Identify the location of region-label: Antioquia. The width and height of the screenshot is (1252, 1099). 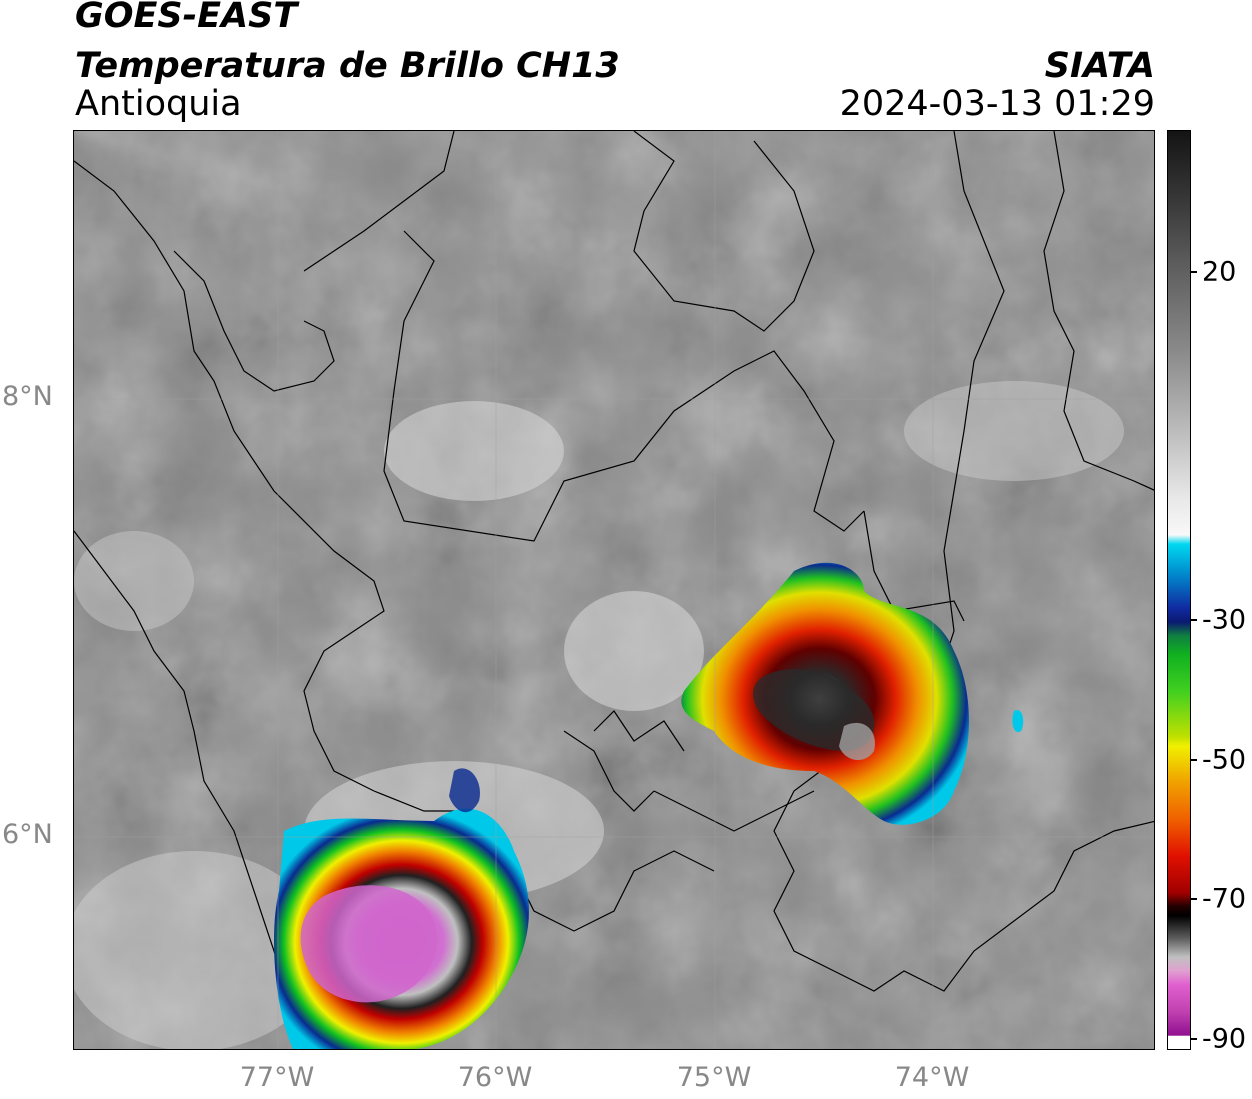
(158, 104).